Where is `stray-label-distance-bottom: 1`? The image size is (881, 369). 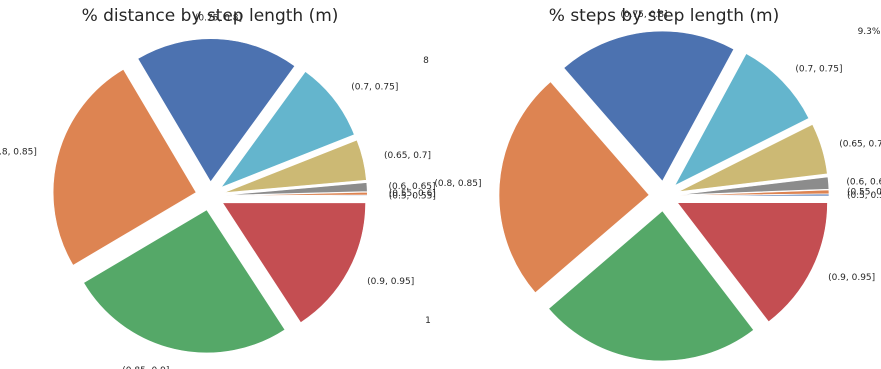 stray-label-distance-bottom: 1 is located at coordinates (428, 321).